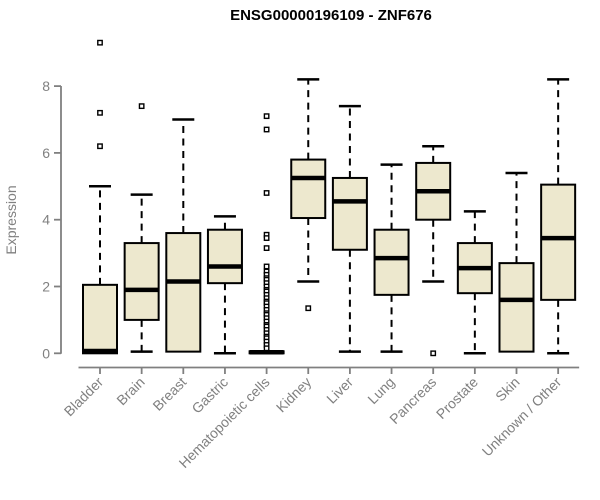  What do you see at coordinates (46, 86) in the screenshot?
I see `y-tick-label: 8` at bounding box center [46, 86].